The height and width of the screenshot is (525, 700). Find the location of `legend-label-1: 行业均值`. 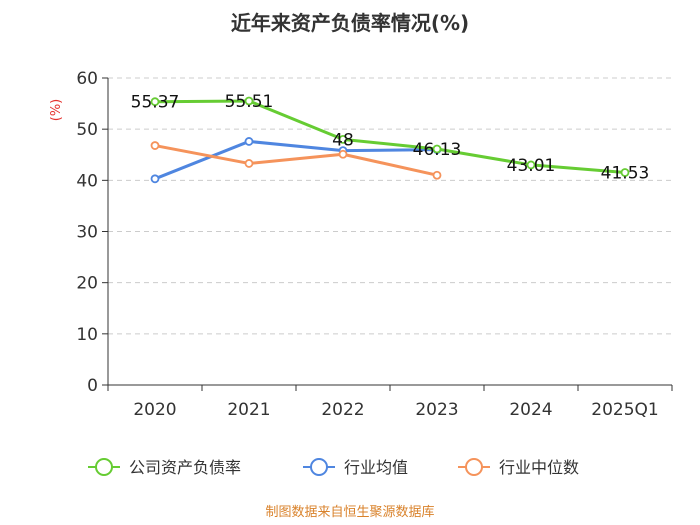

legend-label-1: 行业均值 is located at coordinates (376, 467).